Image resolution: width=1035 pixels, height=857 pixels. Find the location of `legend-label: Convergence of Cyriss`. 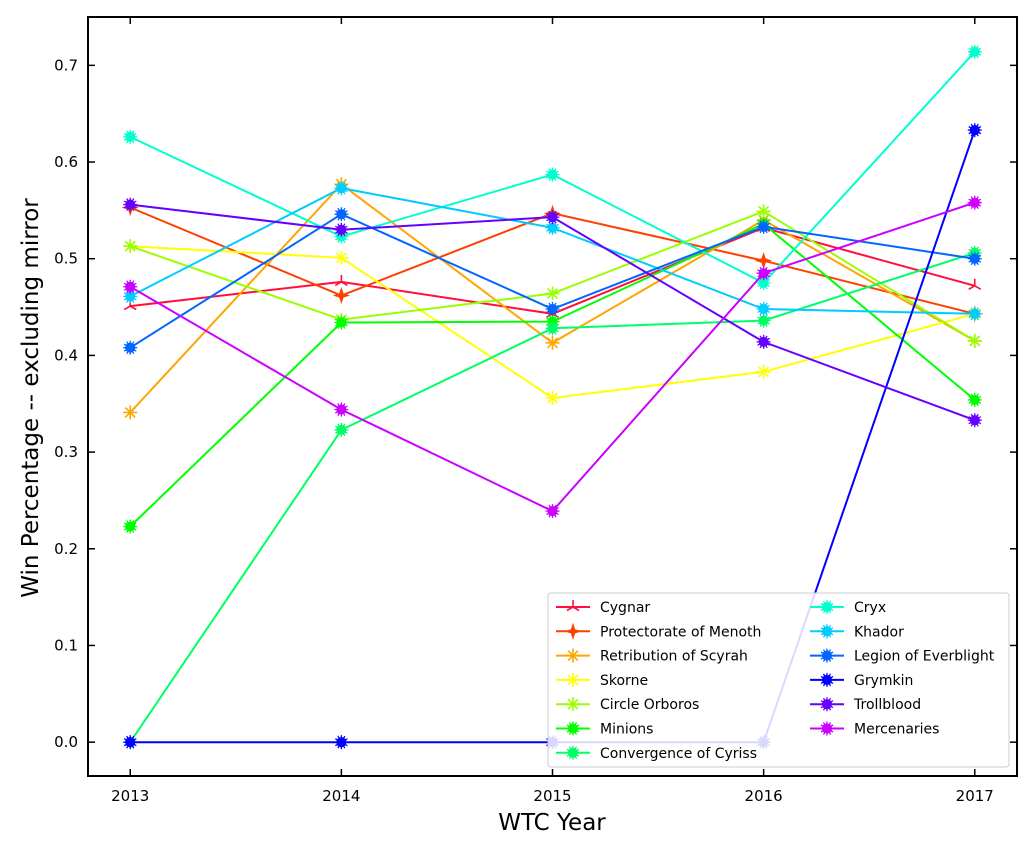

legend-label: Convergence of Cyriss is located at coordinates (678, 754).